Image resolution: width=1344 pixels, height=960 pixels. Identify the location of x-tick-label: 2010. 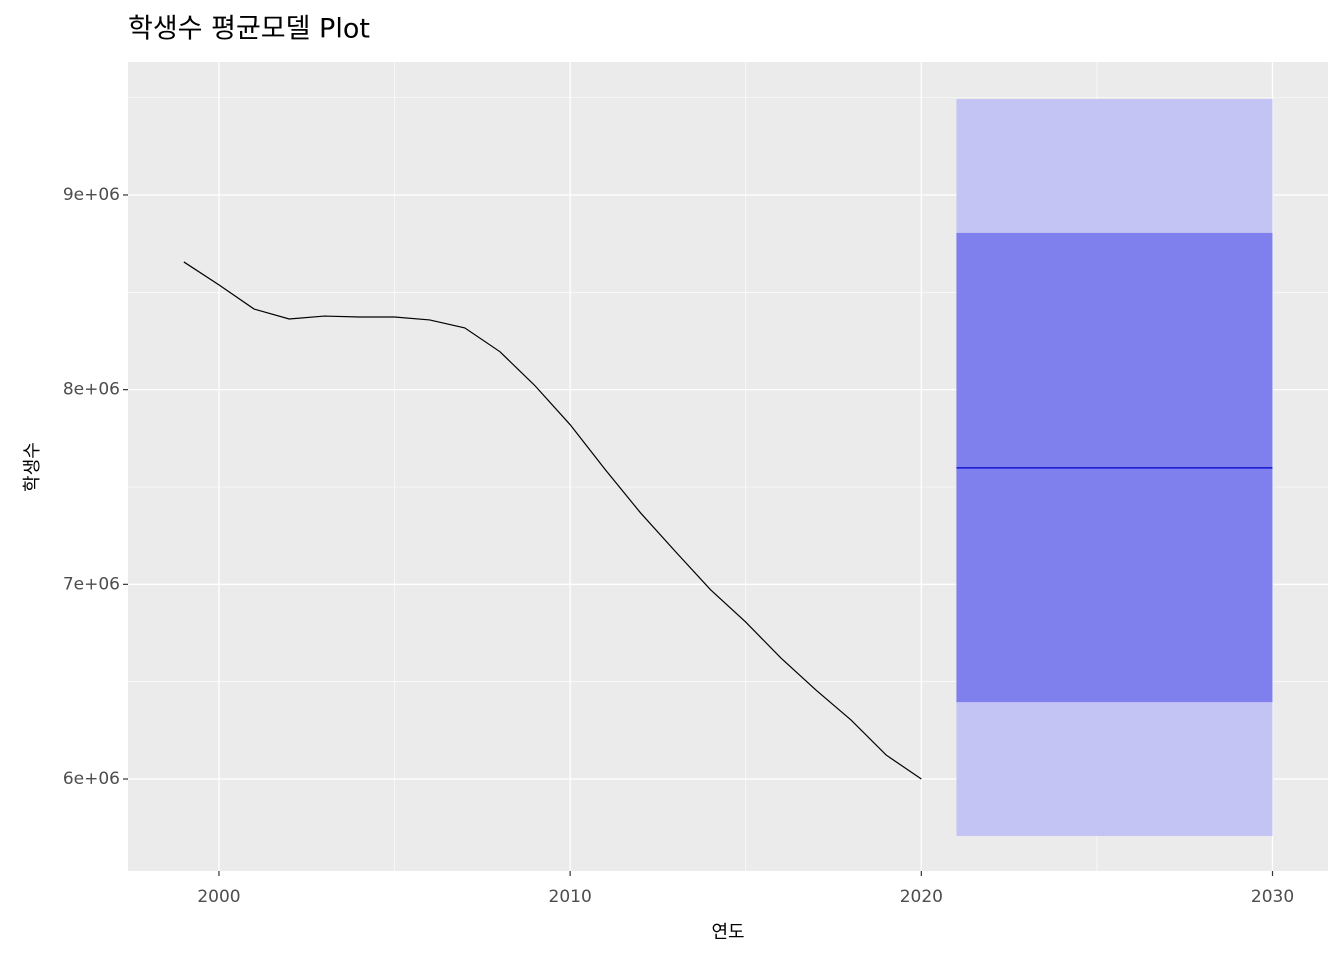
(570, 897).